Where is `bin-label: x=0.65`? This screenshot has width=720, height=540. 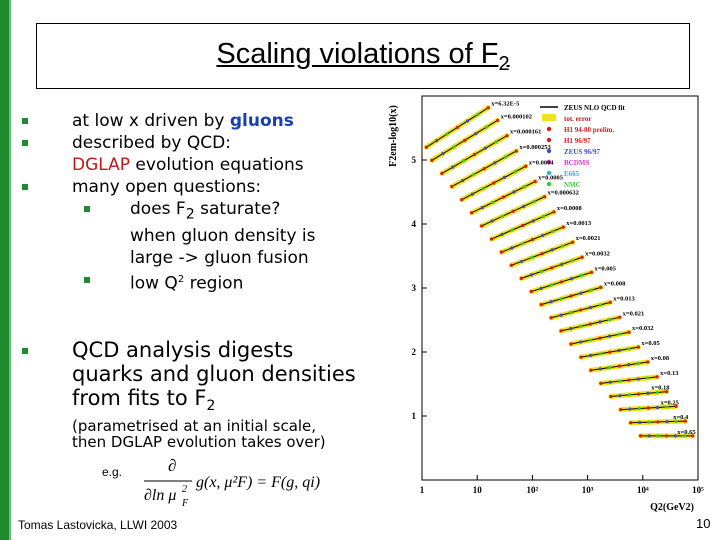 bin-label: x=0.65 is located at coordinates (686, 432).